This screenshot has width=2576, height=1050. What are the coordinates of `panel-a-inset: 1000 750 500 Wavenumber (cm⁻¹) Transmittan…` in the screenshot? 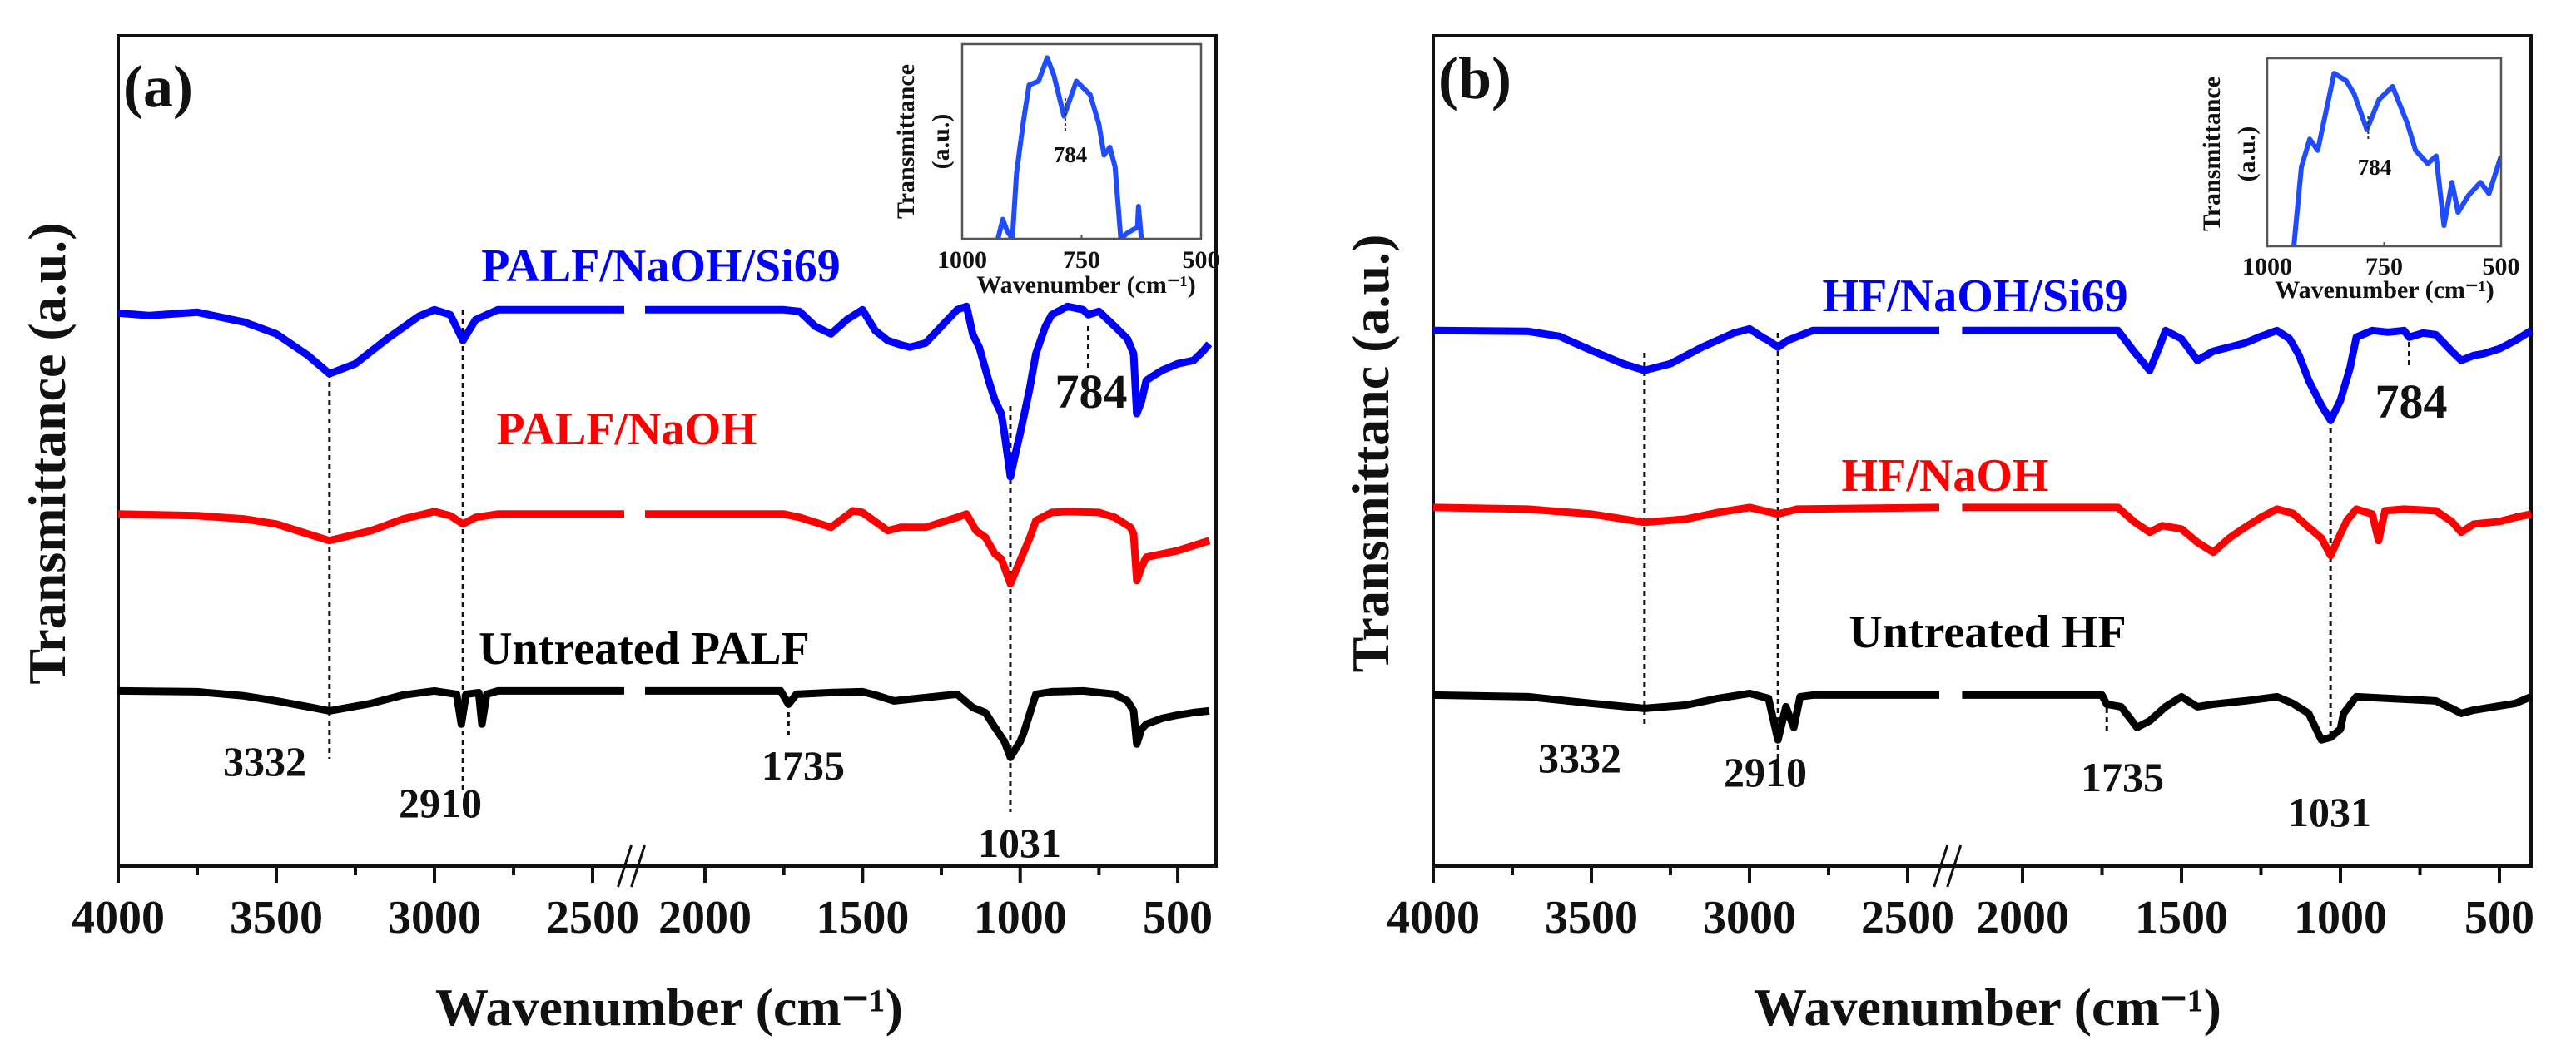 It's located at (1056, 170).